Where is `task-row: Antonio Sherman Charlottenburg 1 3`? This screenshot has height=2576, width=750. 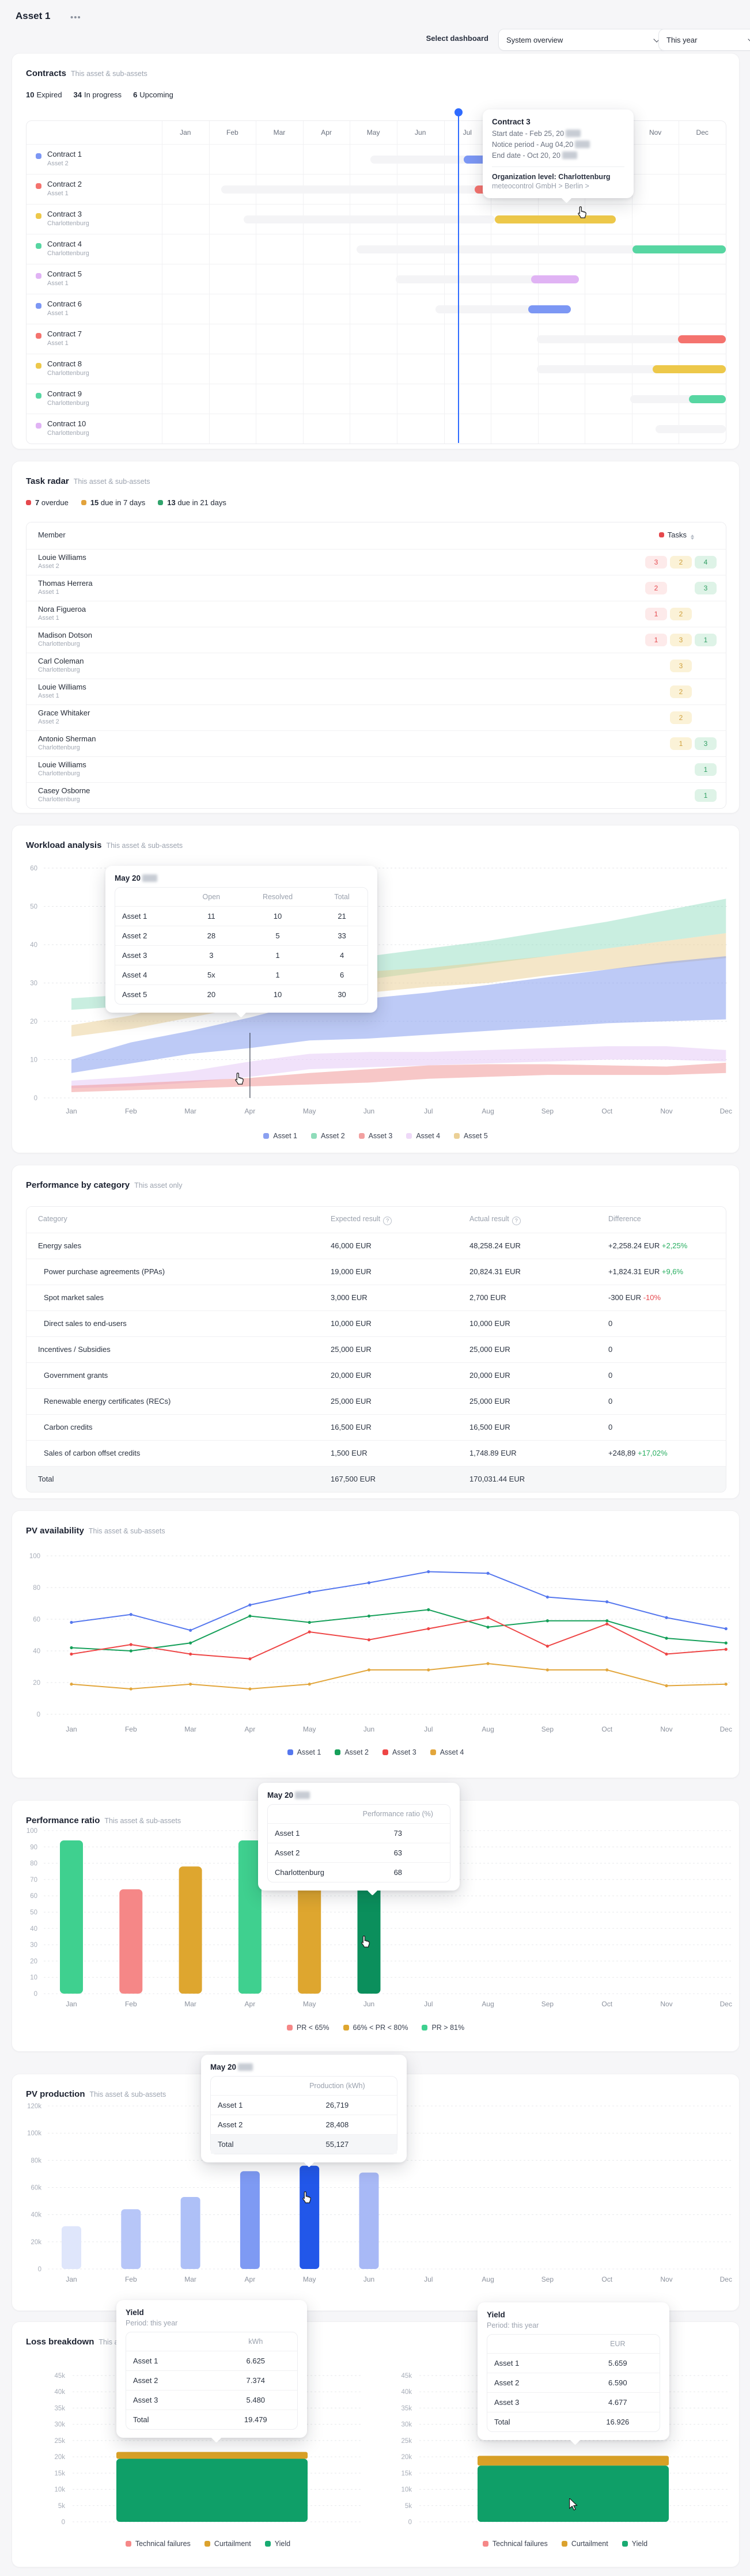
task-row: Antonio Sherman Charlottenburg 1 3 is located at coordinates (376, 743).